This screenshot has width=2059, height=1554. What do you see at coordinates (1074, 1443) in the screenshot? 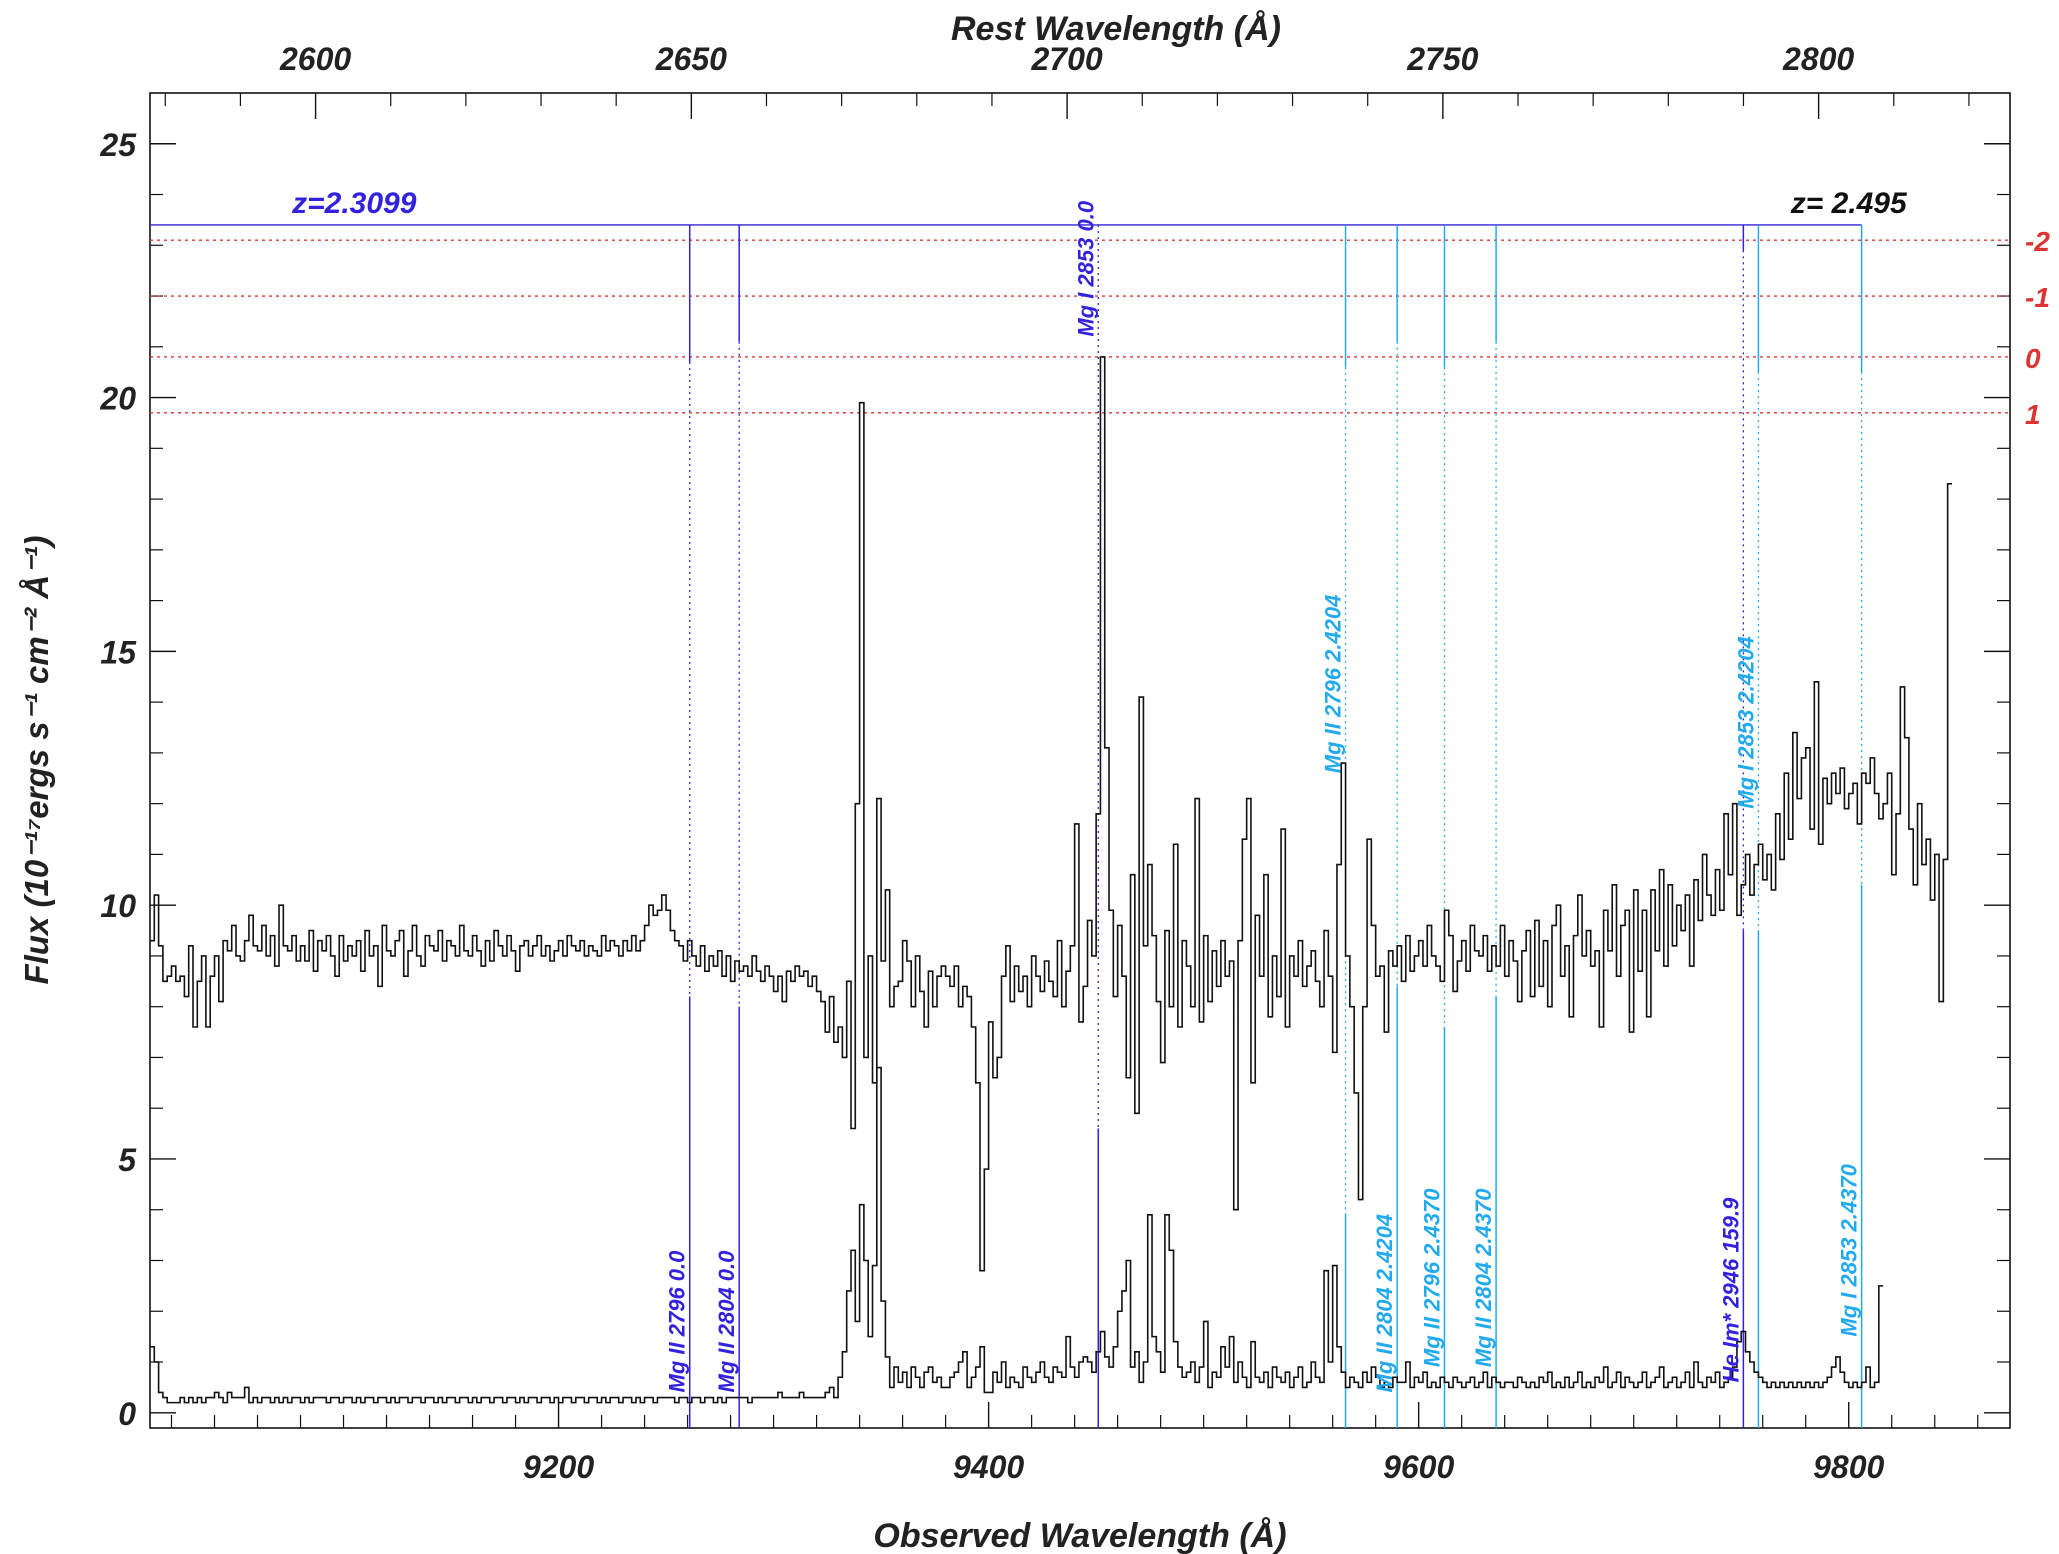
I see `x-axis: 9200 9400 9600 9800` at bounding box center [1074, 1443].